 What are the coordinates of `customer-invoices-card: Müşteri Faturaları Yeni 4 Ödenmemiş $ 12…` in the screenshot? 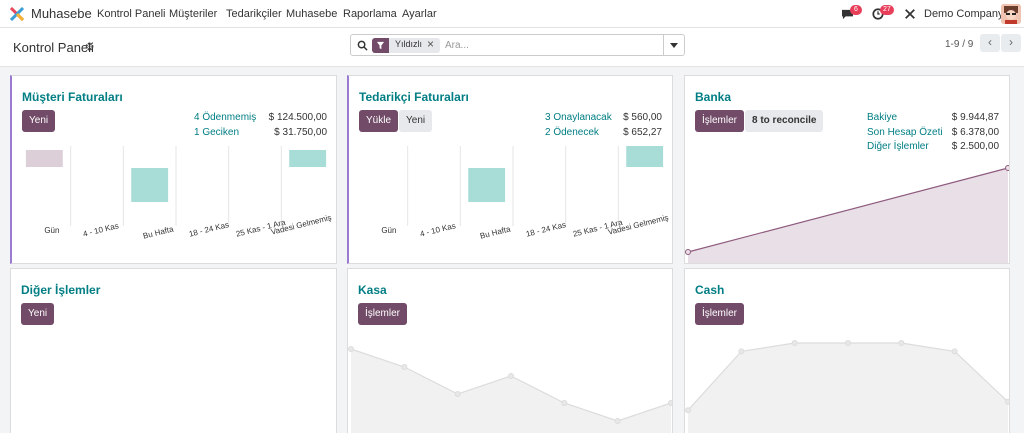 It's located at (173, 169).